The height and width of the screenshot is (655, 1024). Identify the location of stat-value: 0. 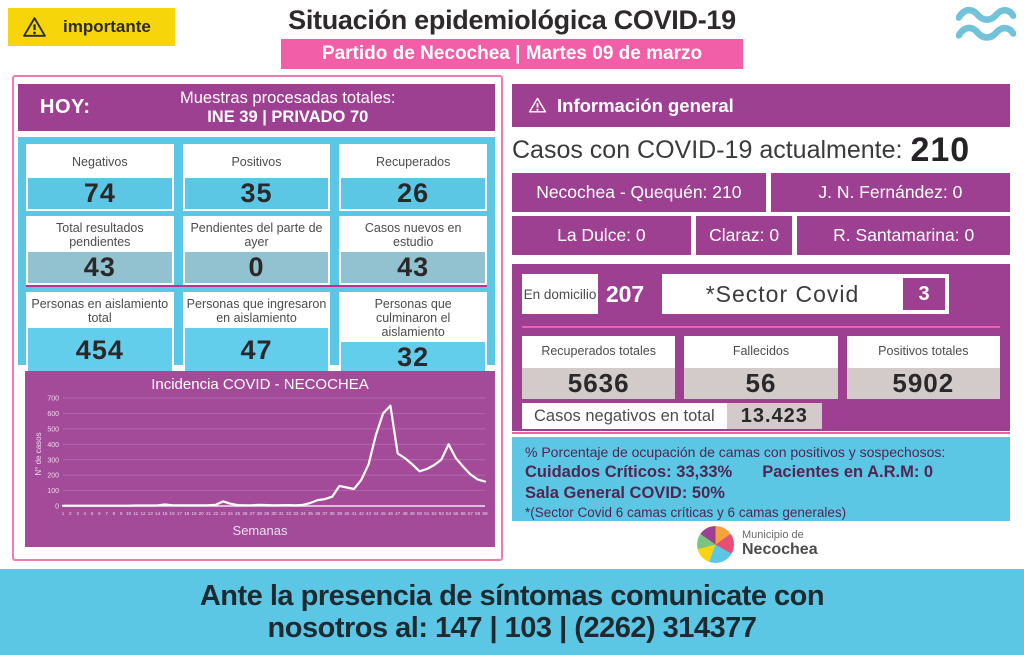
(256, 267).